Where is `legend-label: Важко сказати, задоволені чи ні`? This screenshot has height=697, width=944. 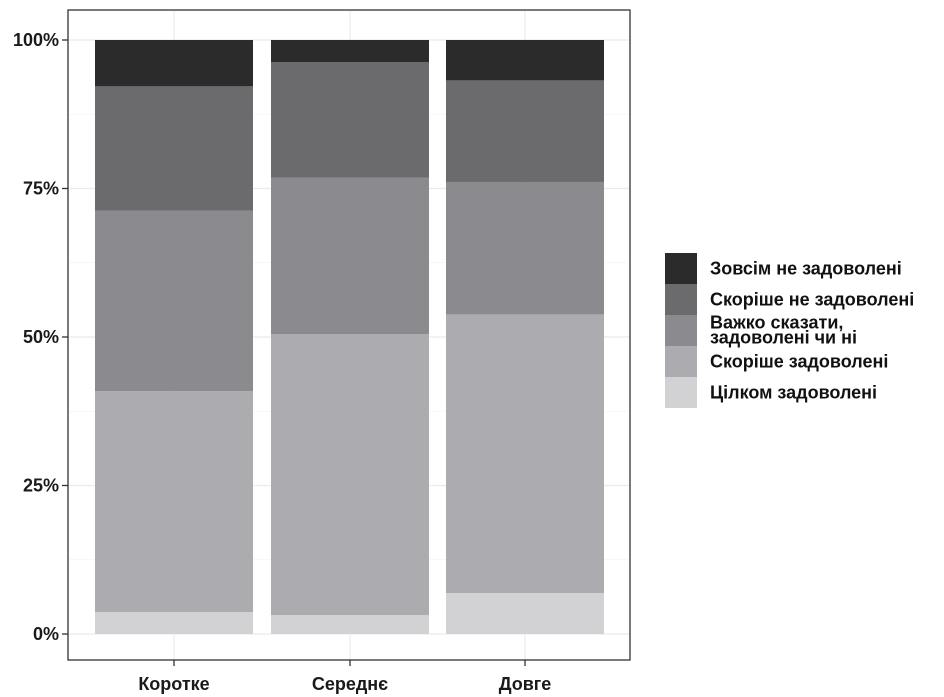 legend-label: Важко сказати, задоволені чи ні is located at coordinates (783, 330).